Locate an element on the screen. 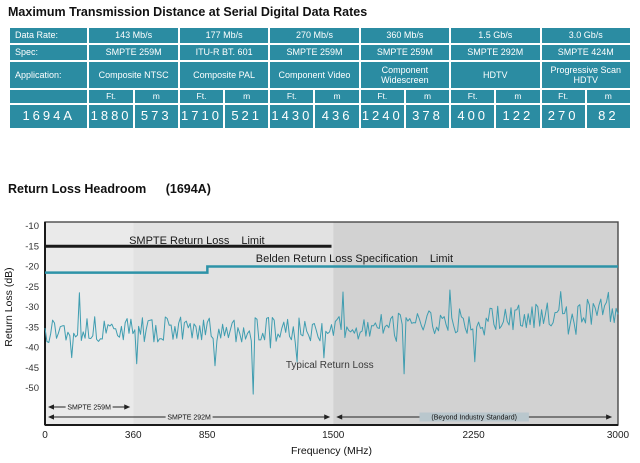  y-tick-label: -35 is located at coordinates (32, 327).